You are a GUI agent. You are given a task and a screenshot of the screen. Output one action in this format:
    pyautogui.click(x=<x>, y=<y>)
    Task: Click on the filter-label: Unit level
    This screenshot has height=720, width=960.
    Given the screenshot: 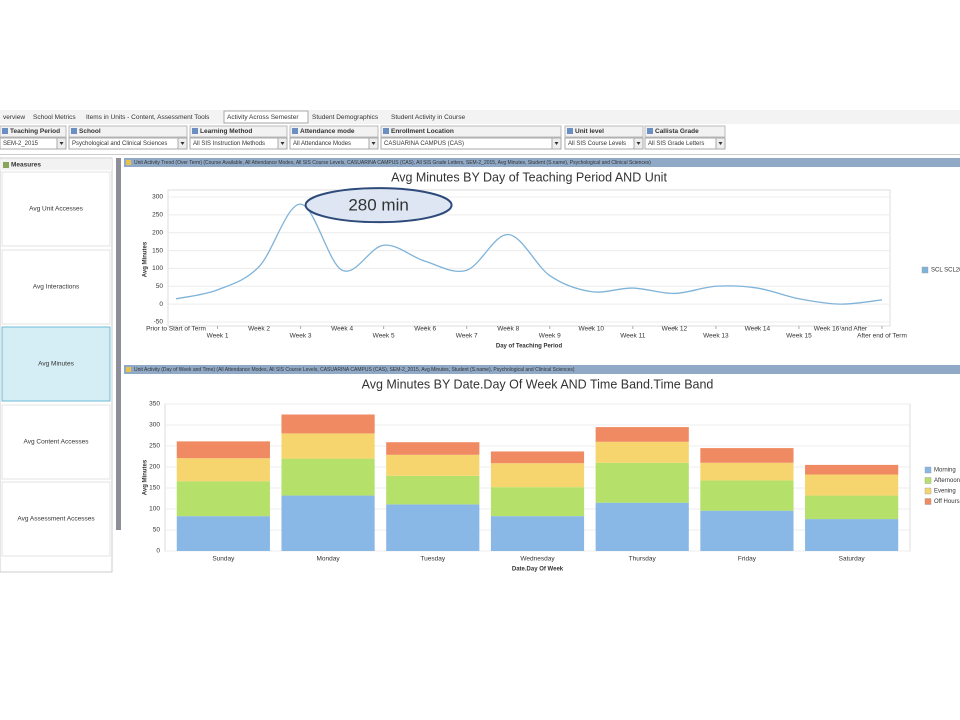 What is the action you would take?
    pyautogui.click(x=589, y=131)
    